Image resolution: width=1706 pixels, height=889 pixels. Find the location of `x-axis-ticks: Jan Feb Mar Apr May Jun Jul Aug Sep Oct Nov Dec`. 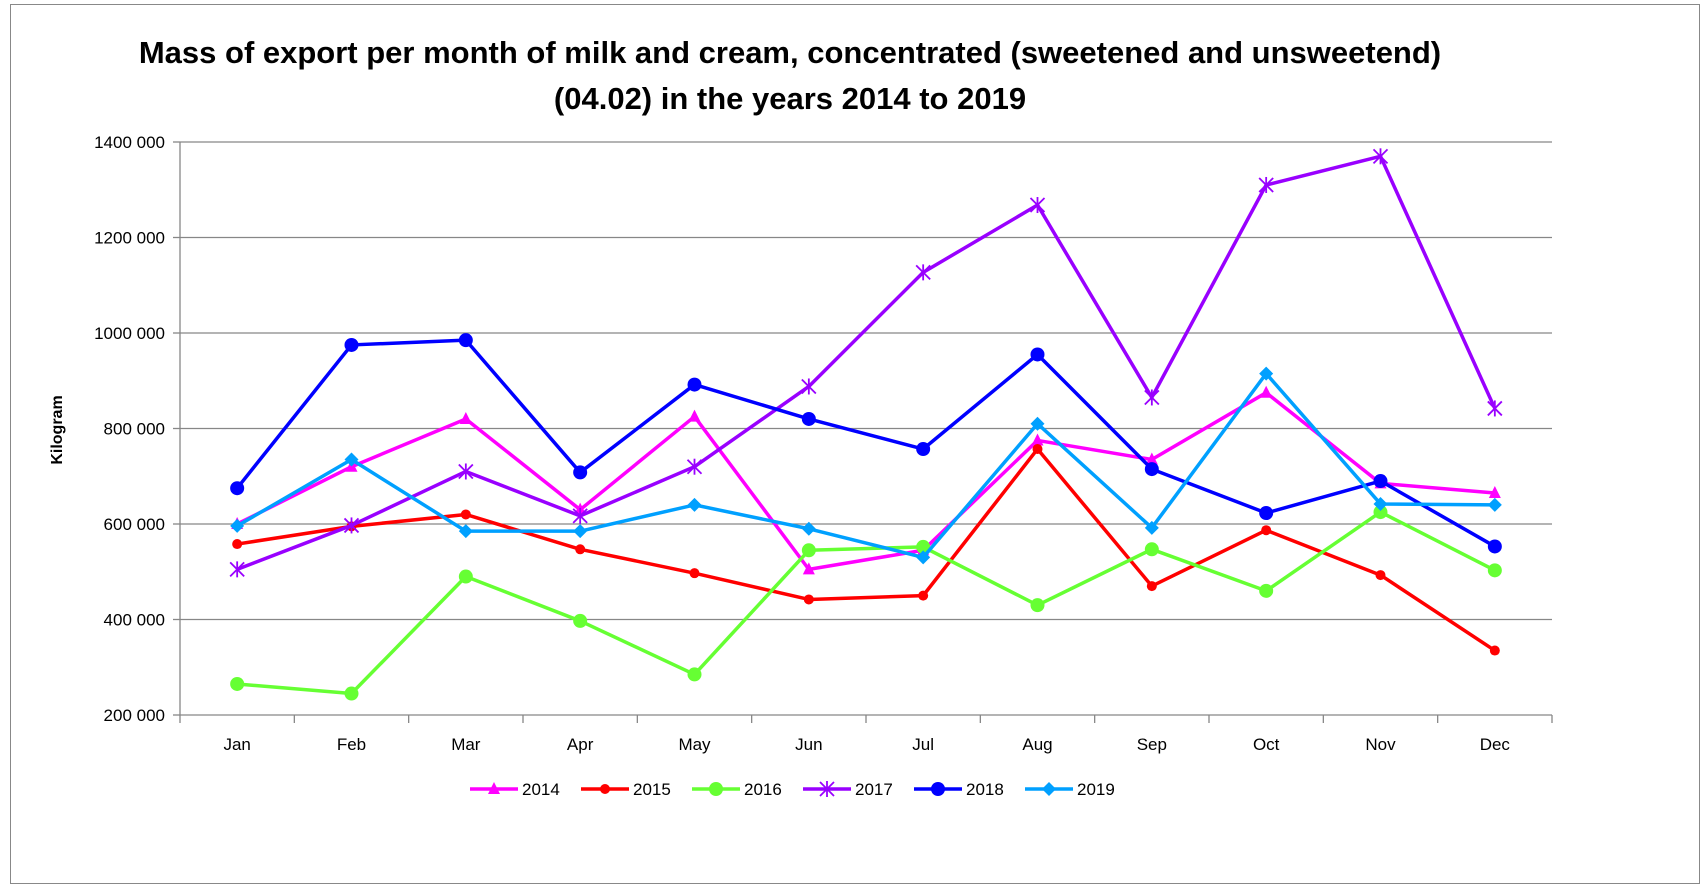

x-axis-ticks: Jan Feb Mar Apr May Jun Jul Aug Sep Oct Nov Dec is located at coordinates (866, 744).